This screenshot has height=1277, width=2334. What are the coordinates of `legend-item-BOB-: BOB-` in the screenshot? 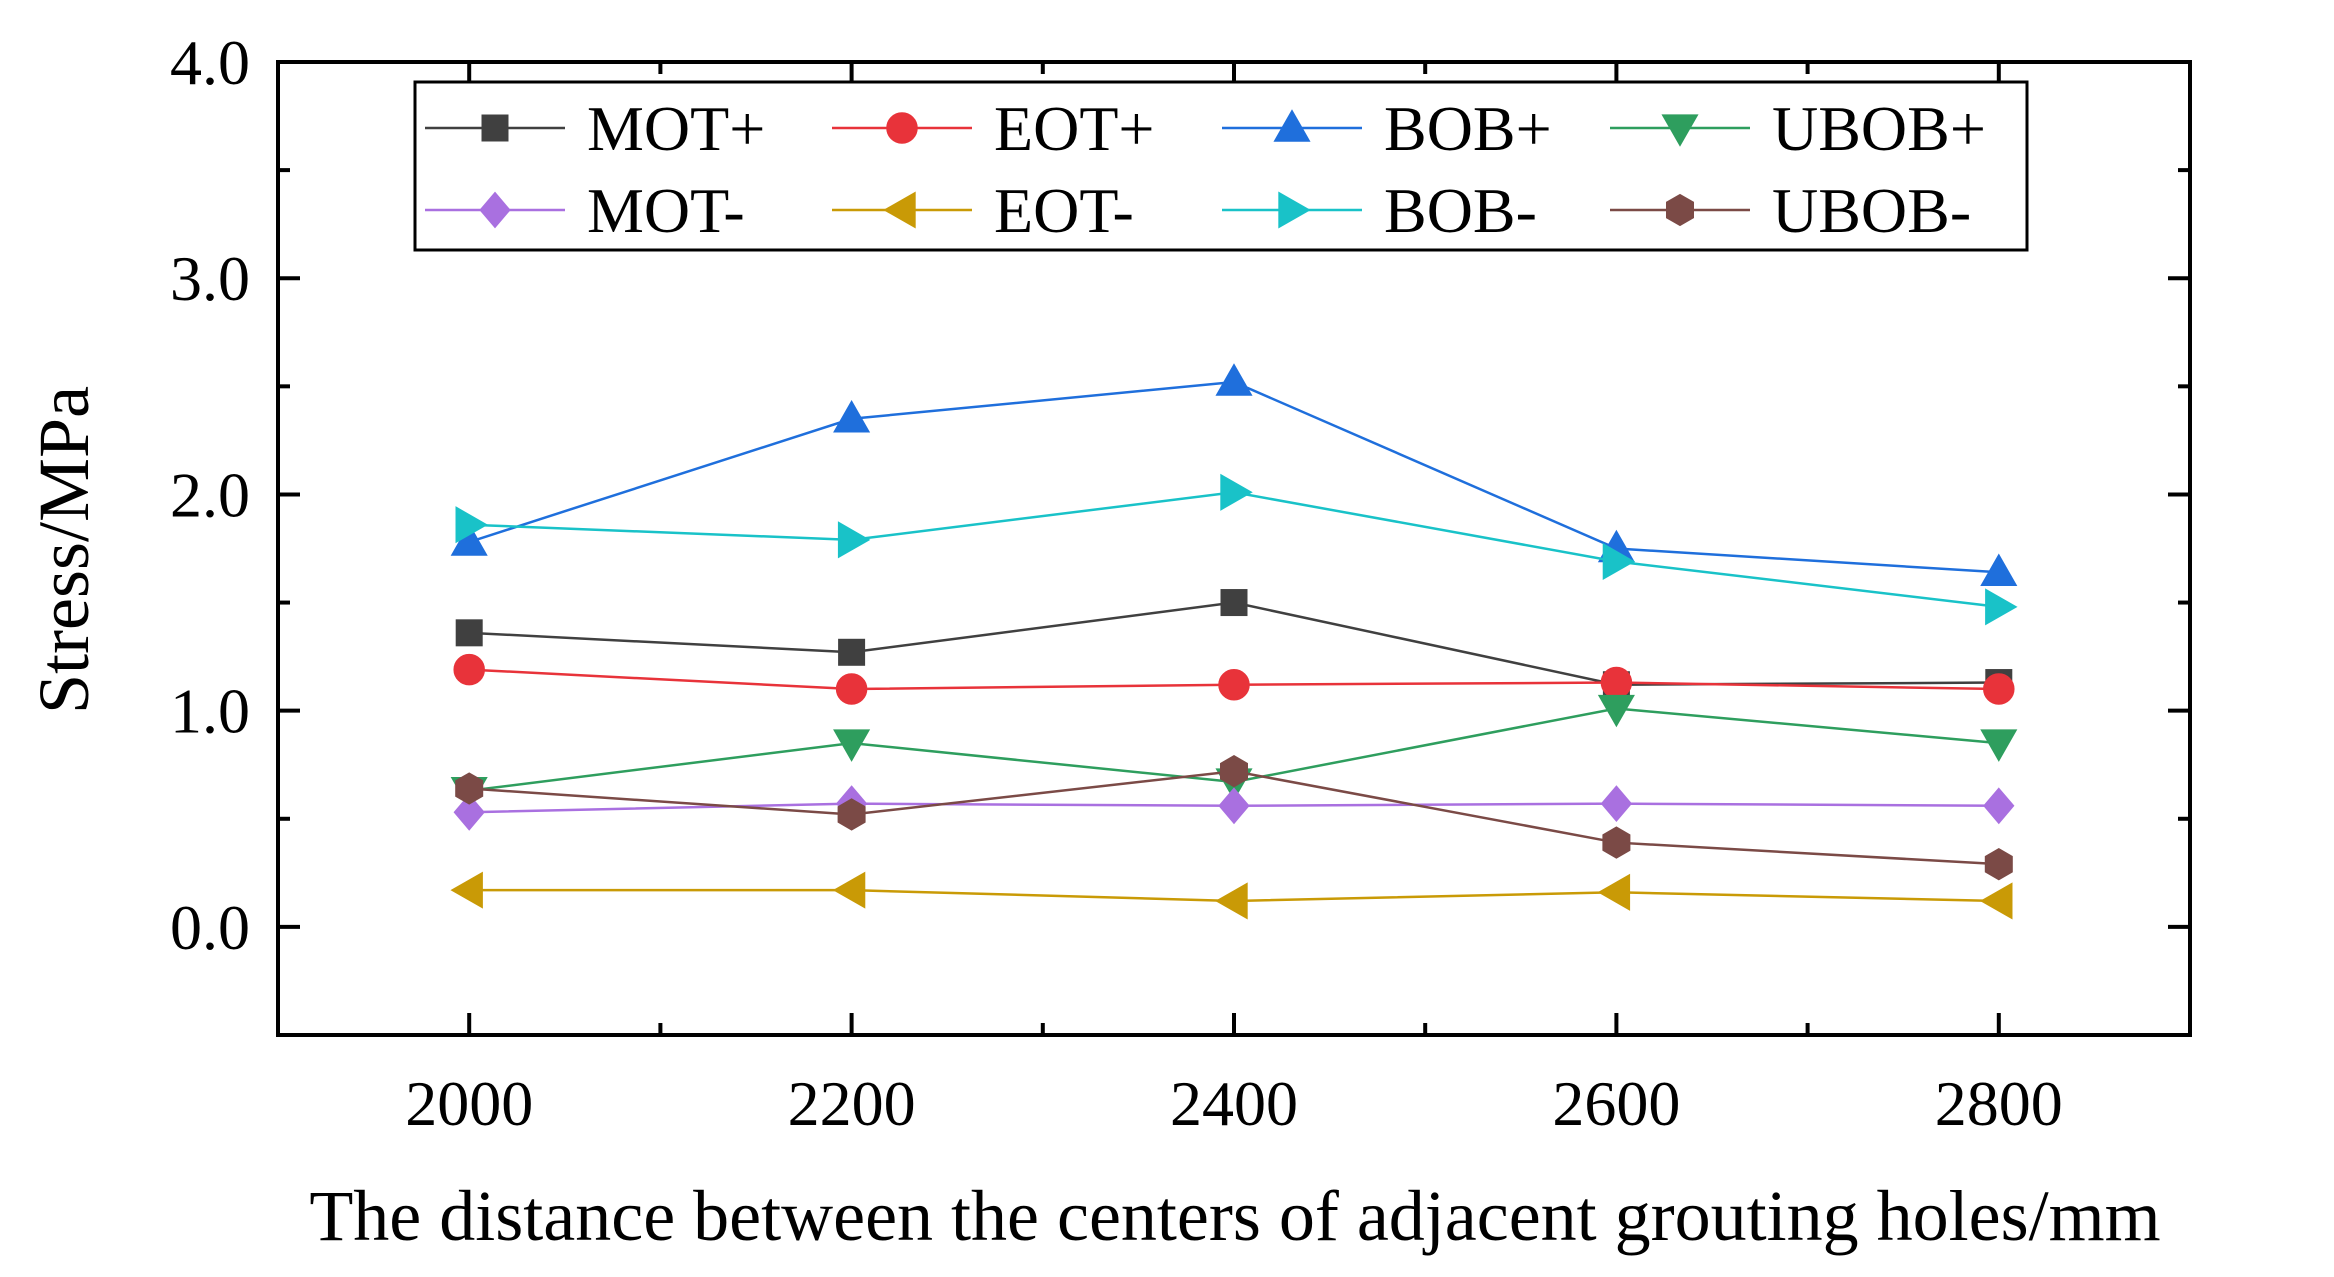 It's located at (1379, 210).